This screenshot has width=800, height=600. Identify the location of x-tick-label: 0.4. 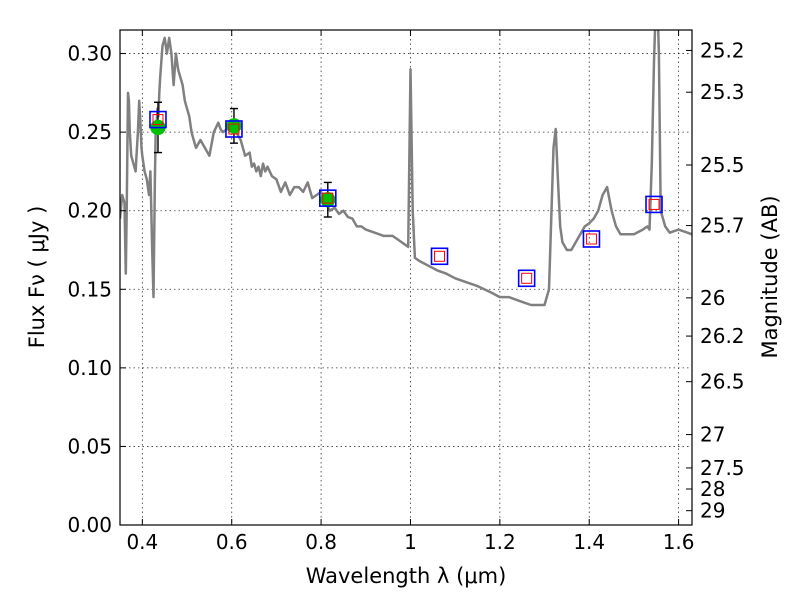
(142, 542).